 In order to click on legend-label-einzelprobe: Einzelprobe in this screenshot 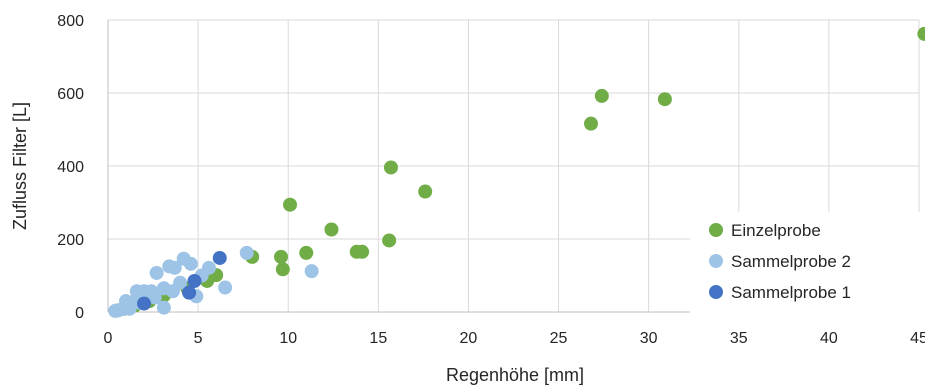, I will do `click(776, 230)`.